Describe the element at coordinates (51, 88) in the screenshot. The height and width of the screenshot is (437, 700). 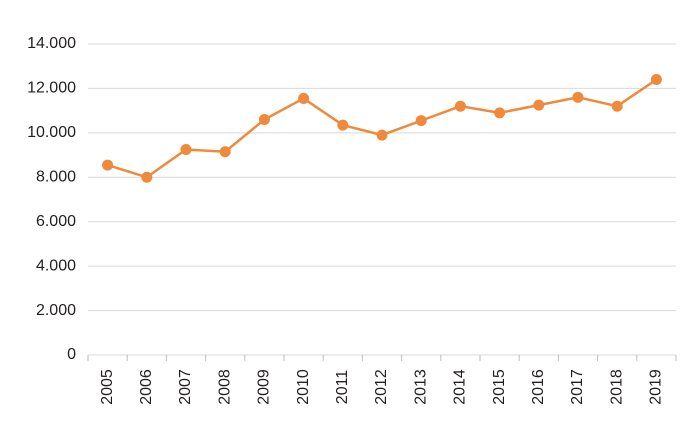
I see `y-tick-label: 12.000` at that location.